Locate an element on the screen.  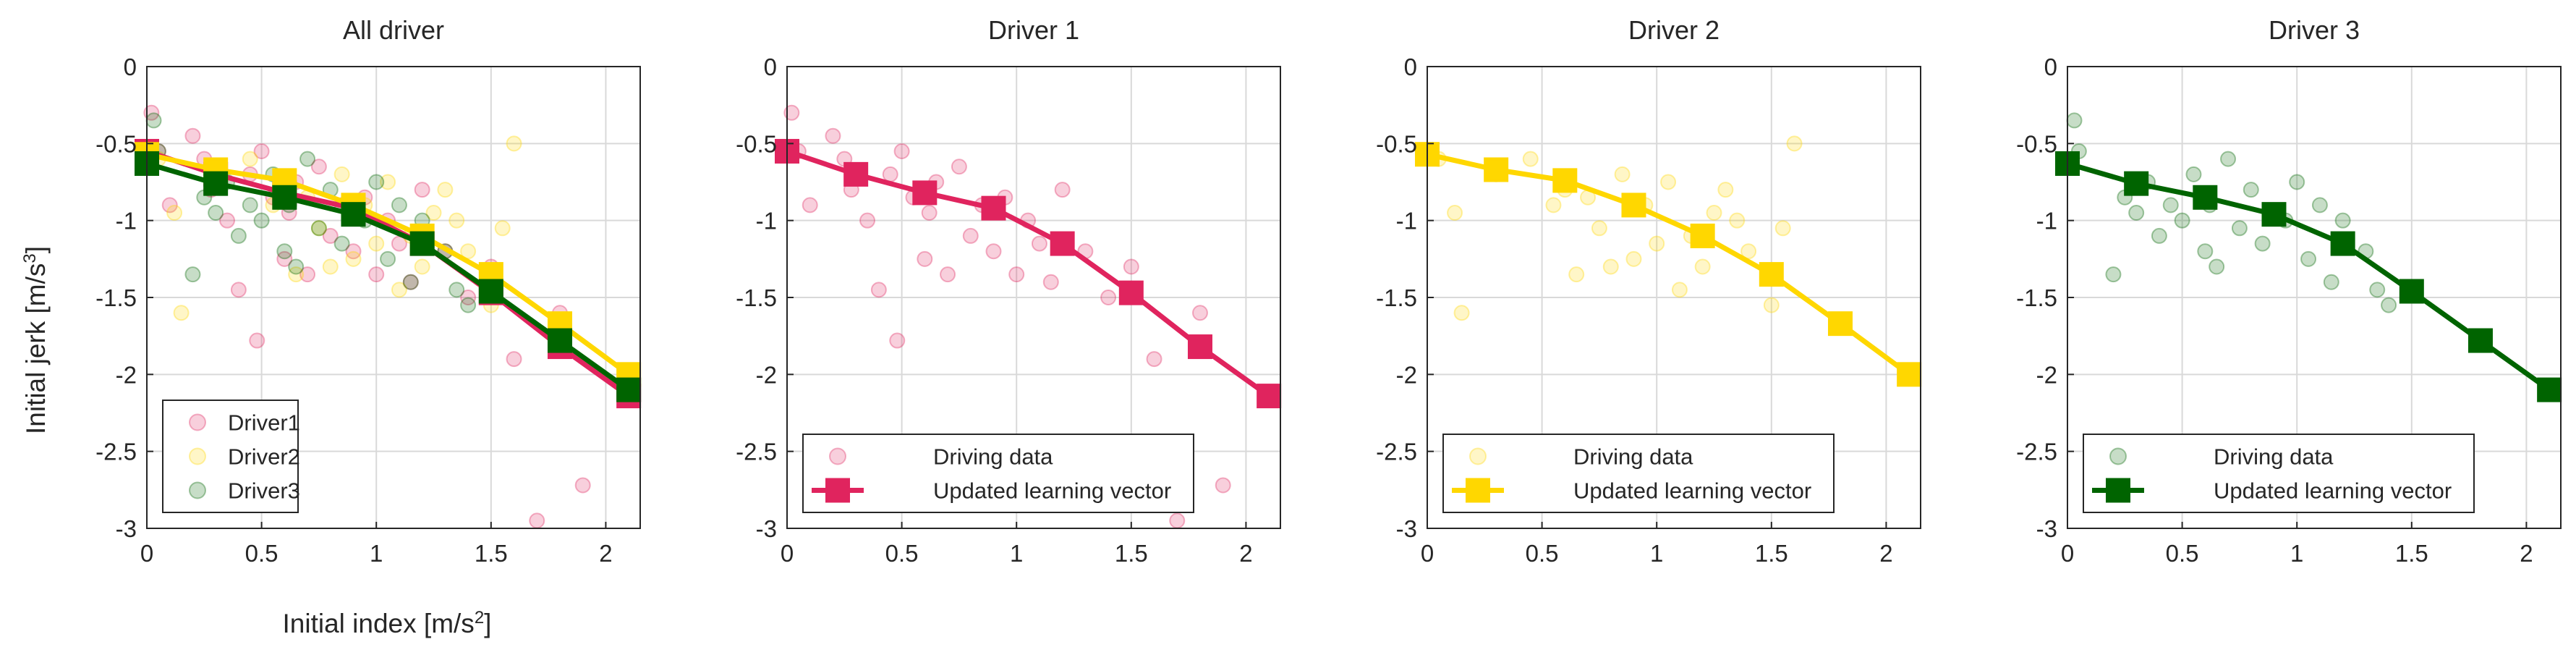
y-tick-label: -0.5 is located at coordinates (1396, 143).